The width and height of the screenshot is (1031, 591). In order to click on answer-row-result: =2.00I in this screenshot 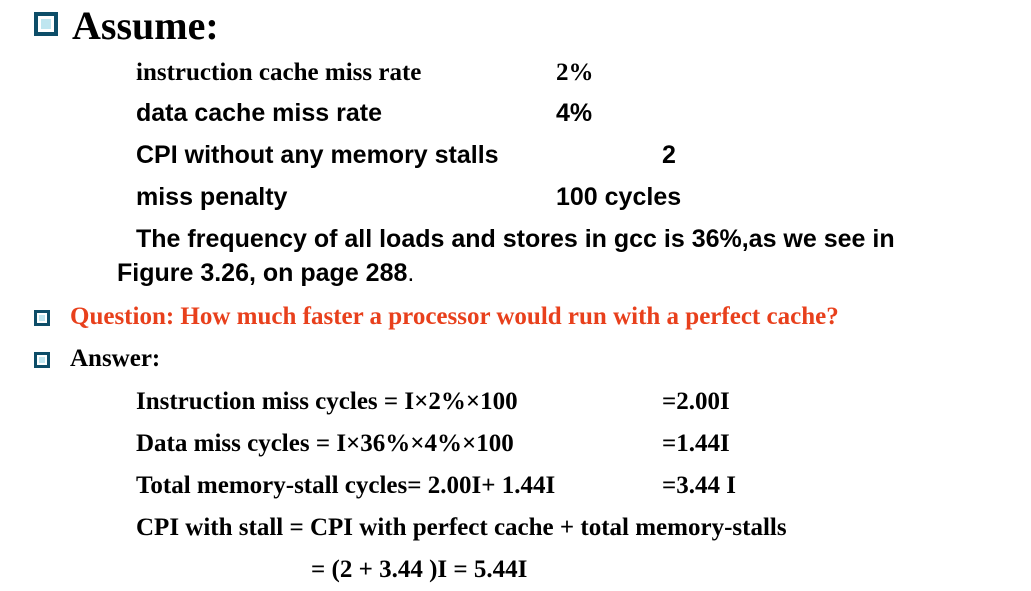, I will do `click(696, 401)`.